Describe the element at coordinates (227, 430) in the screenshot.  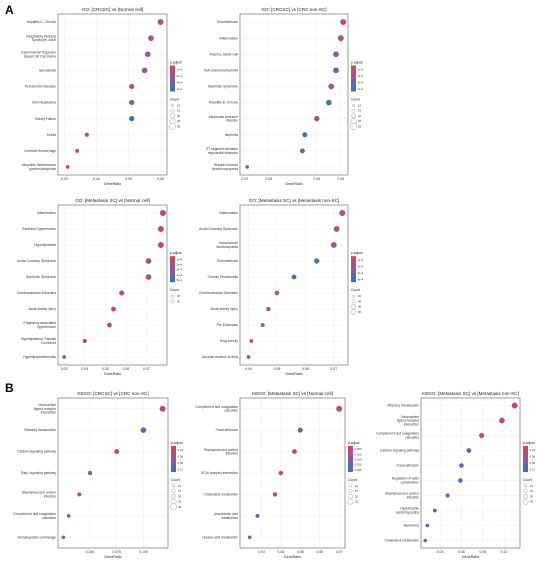
I see `category-label: Focal adhesion` at that location.